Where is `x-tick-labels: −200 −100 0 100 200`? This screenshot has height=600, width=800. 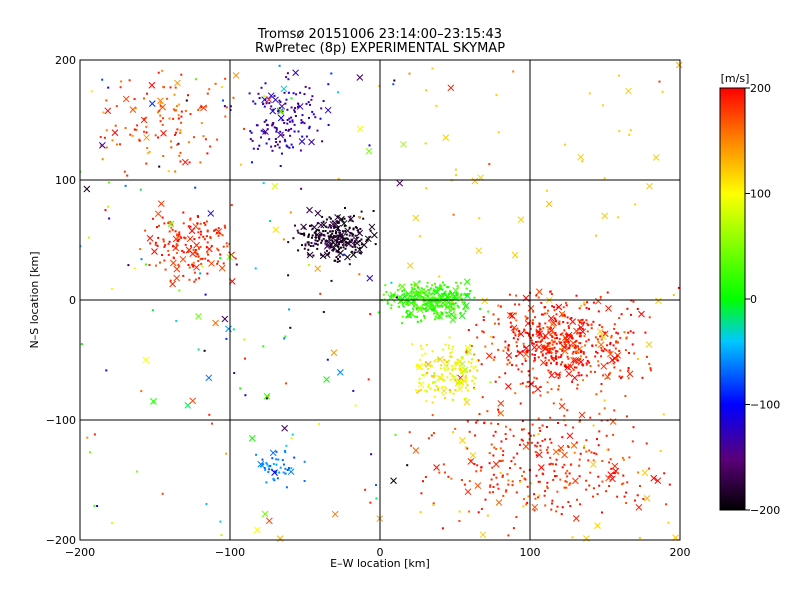
x-tick-labels: −200 −100 0 100 200 is located at coordinates (378, 552).